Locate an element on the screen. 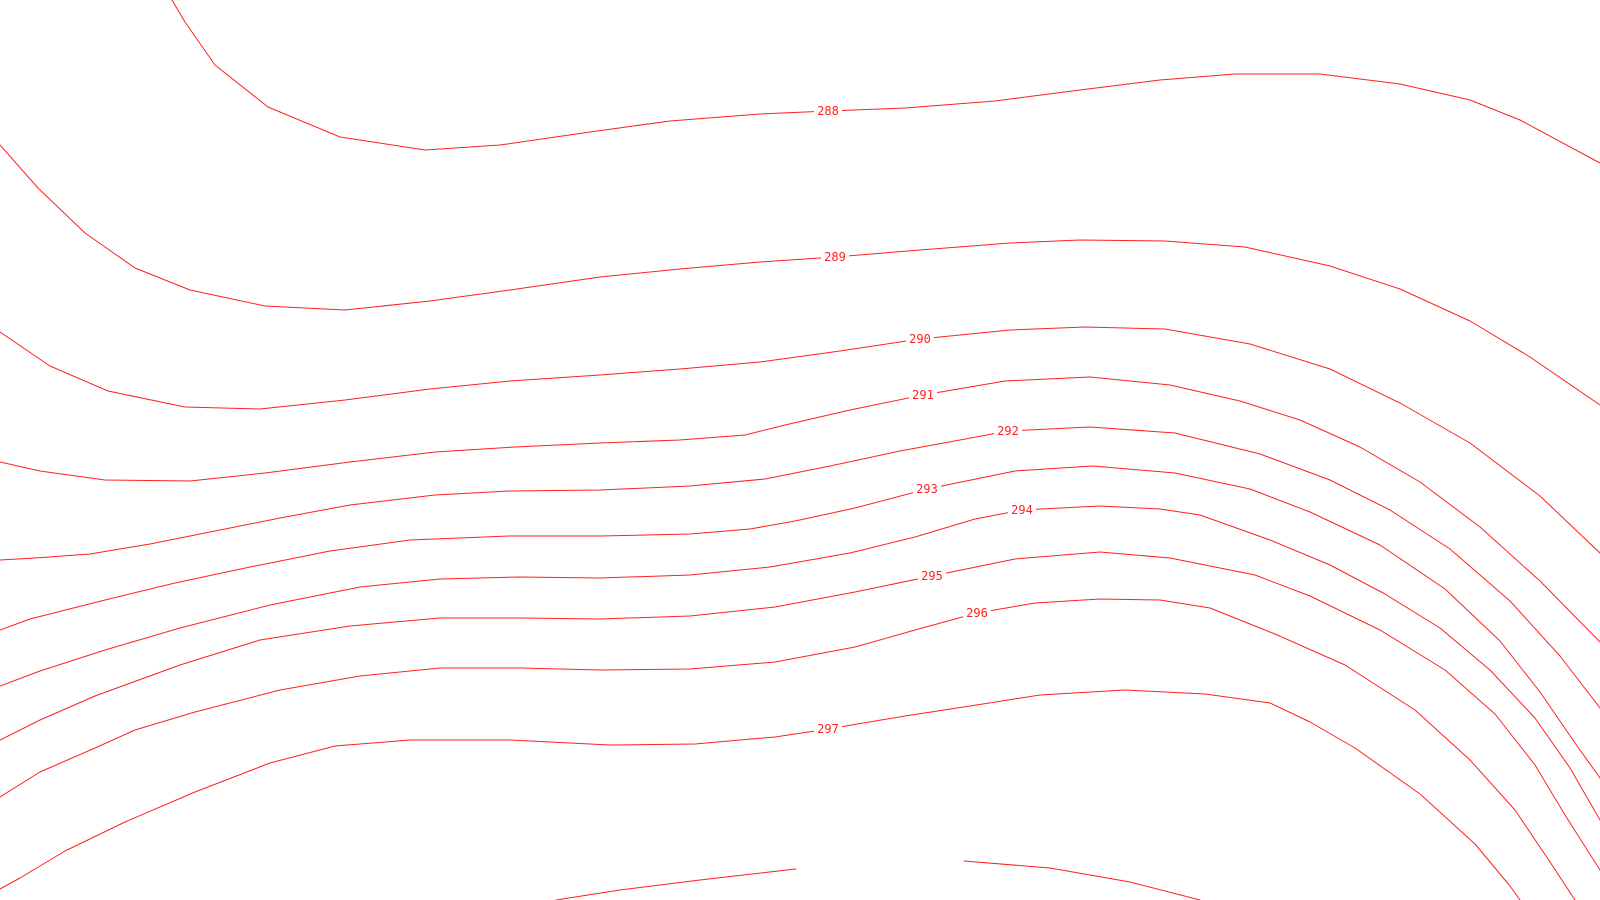 The image size is (1600, 900). contour-label-291: 291 is located at coordinates (923, 395).